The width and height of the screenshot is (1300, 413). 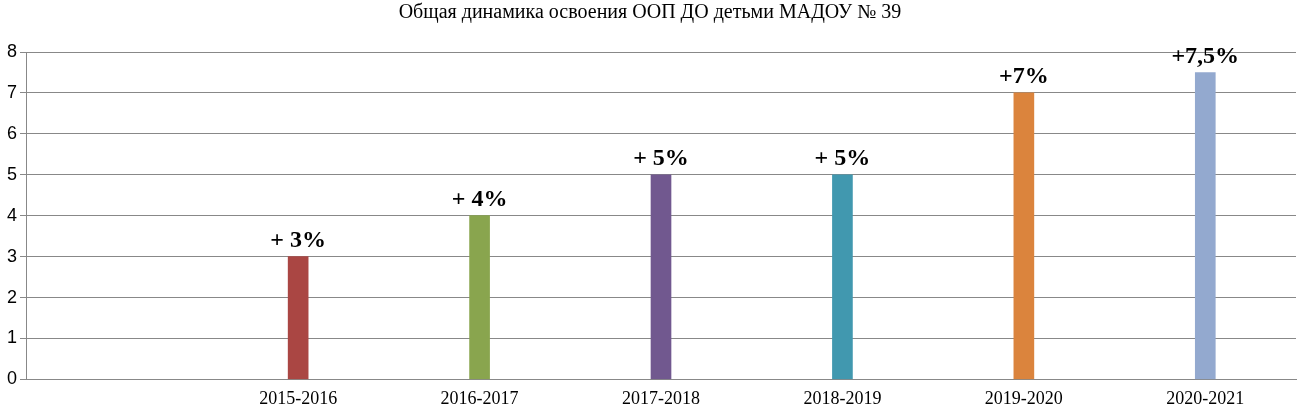 What do you see at coordinates (1024, 75) in the screenshot?
I see `data-label: +7%` at bounding box center [1024, 75].